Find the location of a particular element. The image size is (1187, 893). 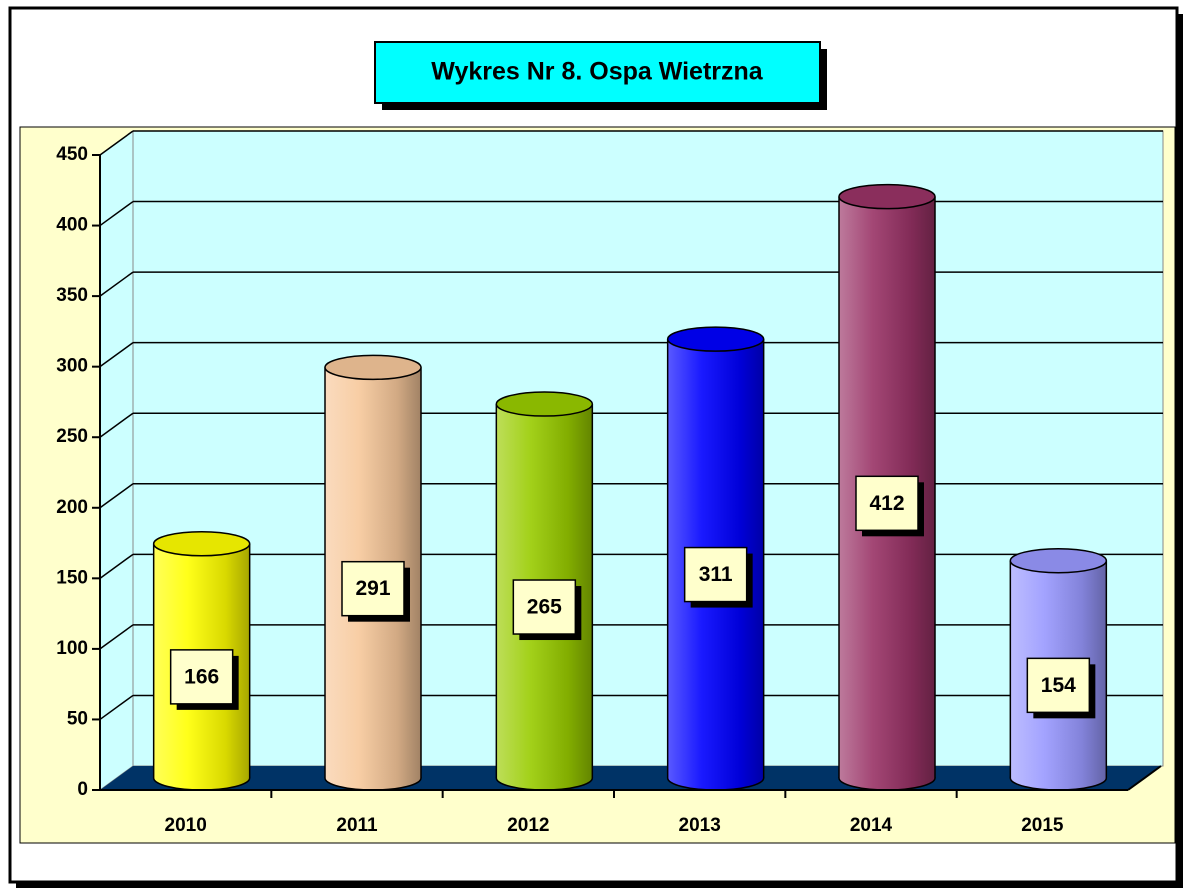

y-tick-label: 250 is located at coordinates (72, 436).